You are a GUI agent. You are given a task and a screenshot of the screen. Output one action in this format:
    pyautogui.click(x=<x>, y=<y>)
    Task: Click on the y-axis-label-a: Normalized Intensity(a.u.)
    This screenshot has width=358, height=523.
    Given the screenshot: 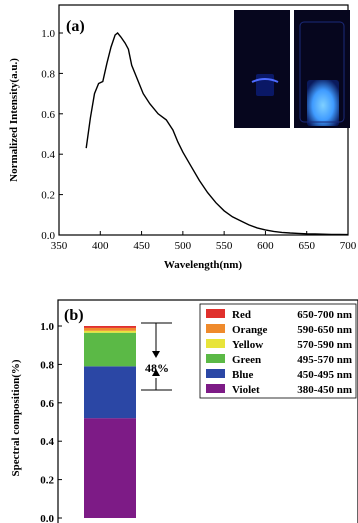 What is the action you would take?
    pyautogui.click(x=14, y=120)
    